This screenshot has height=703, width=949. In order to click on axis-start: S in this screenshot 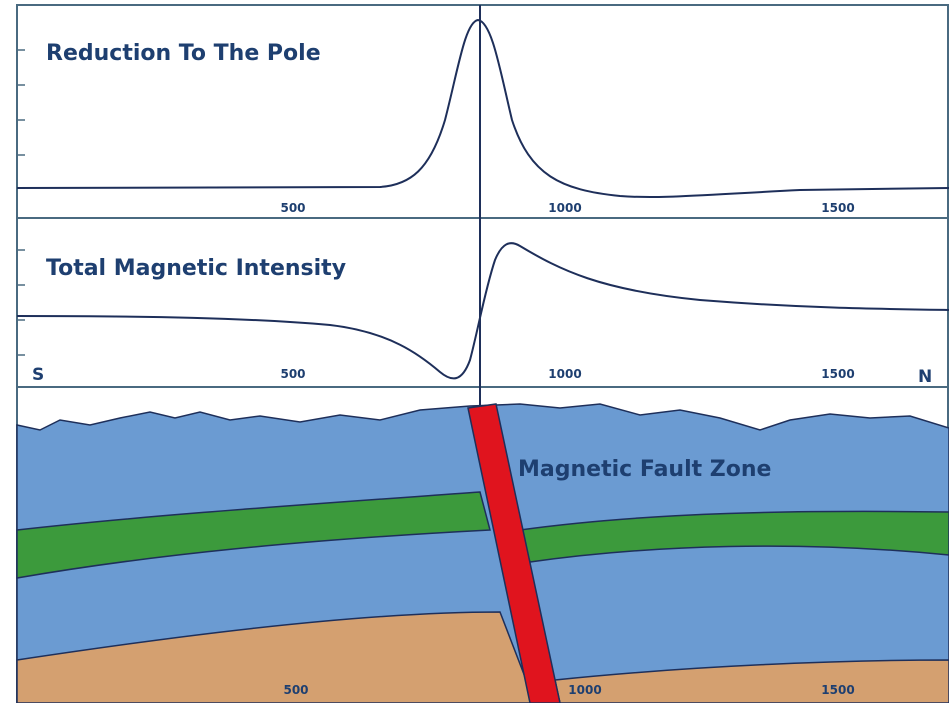, I will do `click(38, 375)`.